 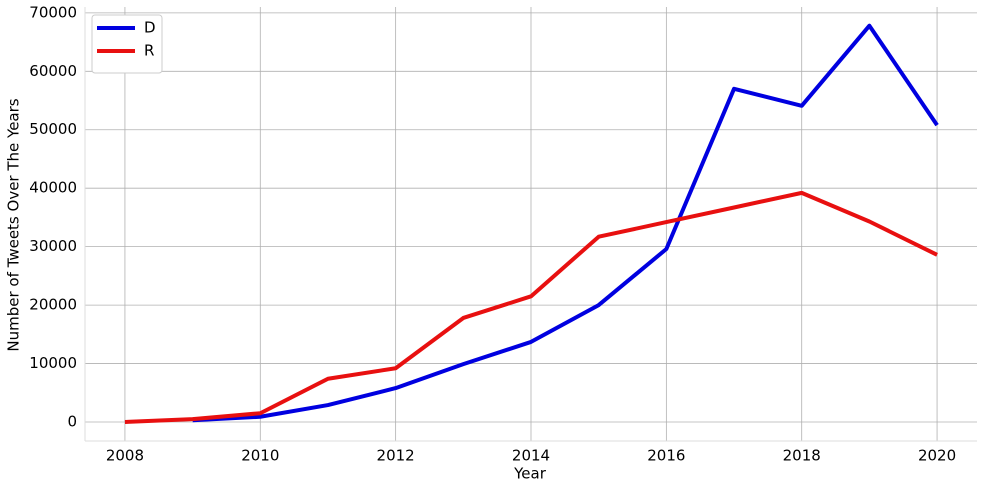 I want to click on y-tick-label: 40000, so click(x=53, y=188).